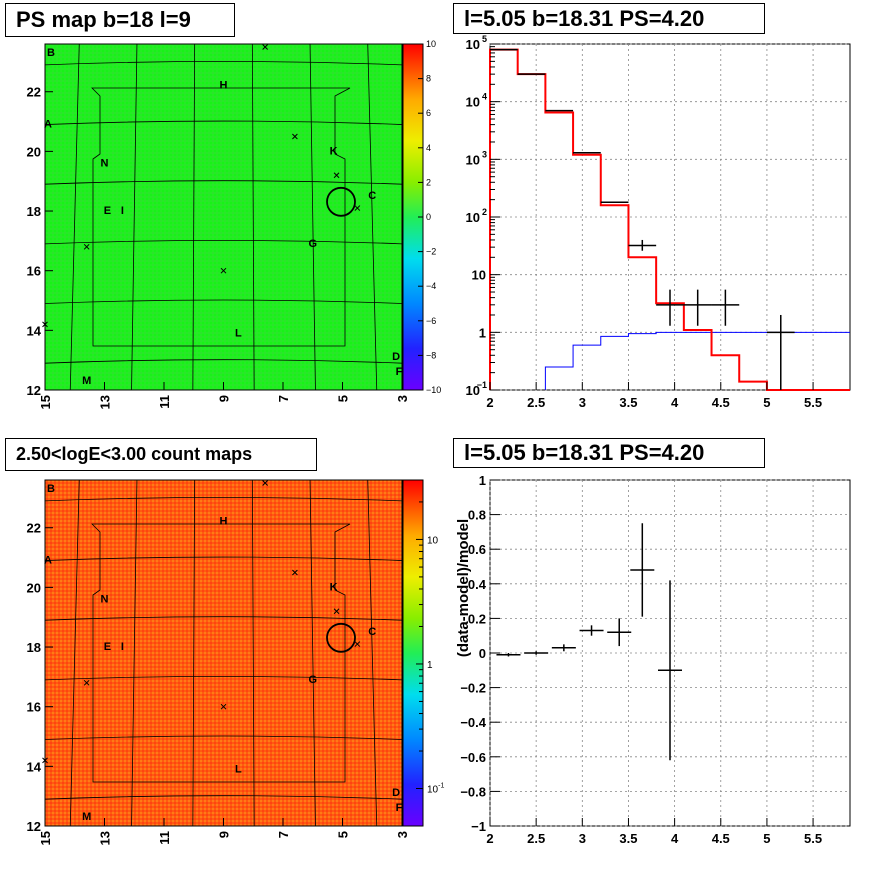 Image resolution: width=896 pixels, height=872 pixels. Describe the element at coordinates (473, 791) in the screenshot. I see `y-tick-label: −0.8` at that location.